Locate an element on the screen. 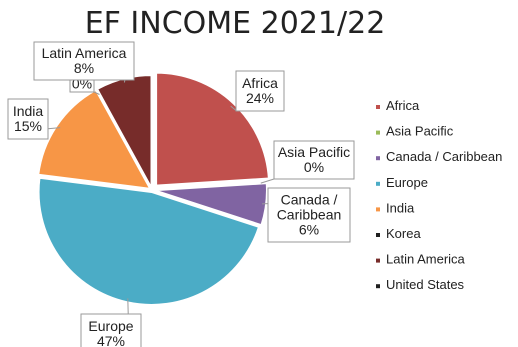  leader-line-india is located at coordinates (54, 128).